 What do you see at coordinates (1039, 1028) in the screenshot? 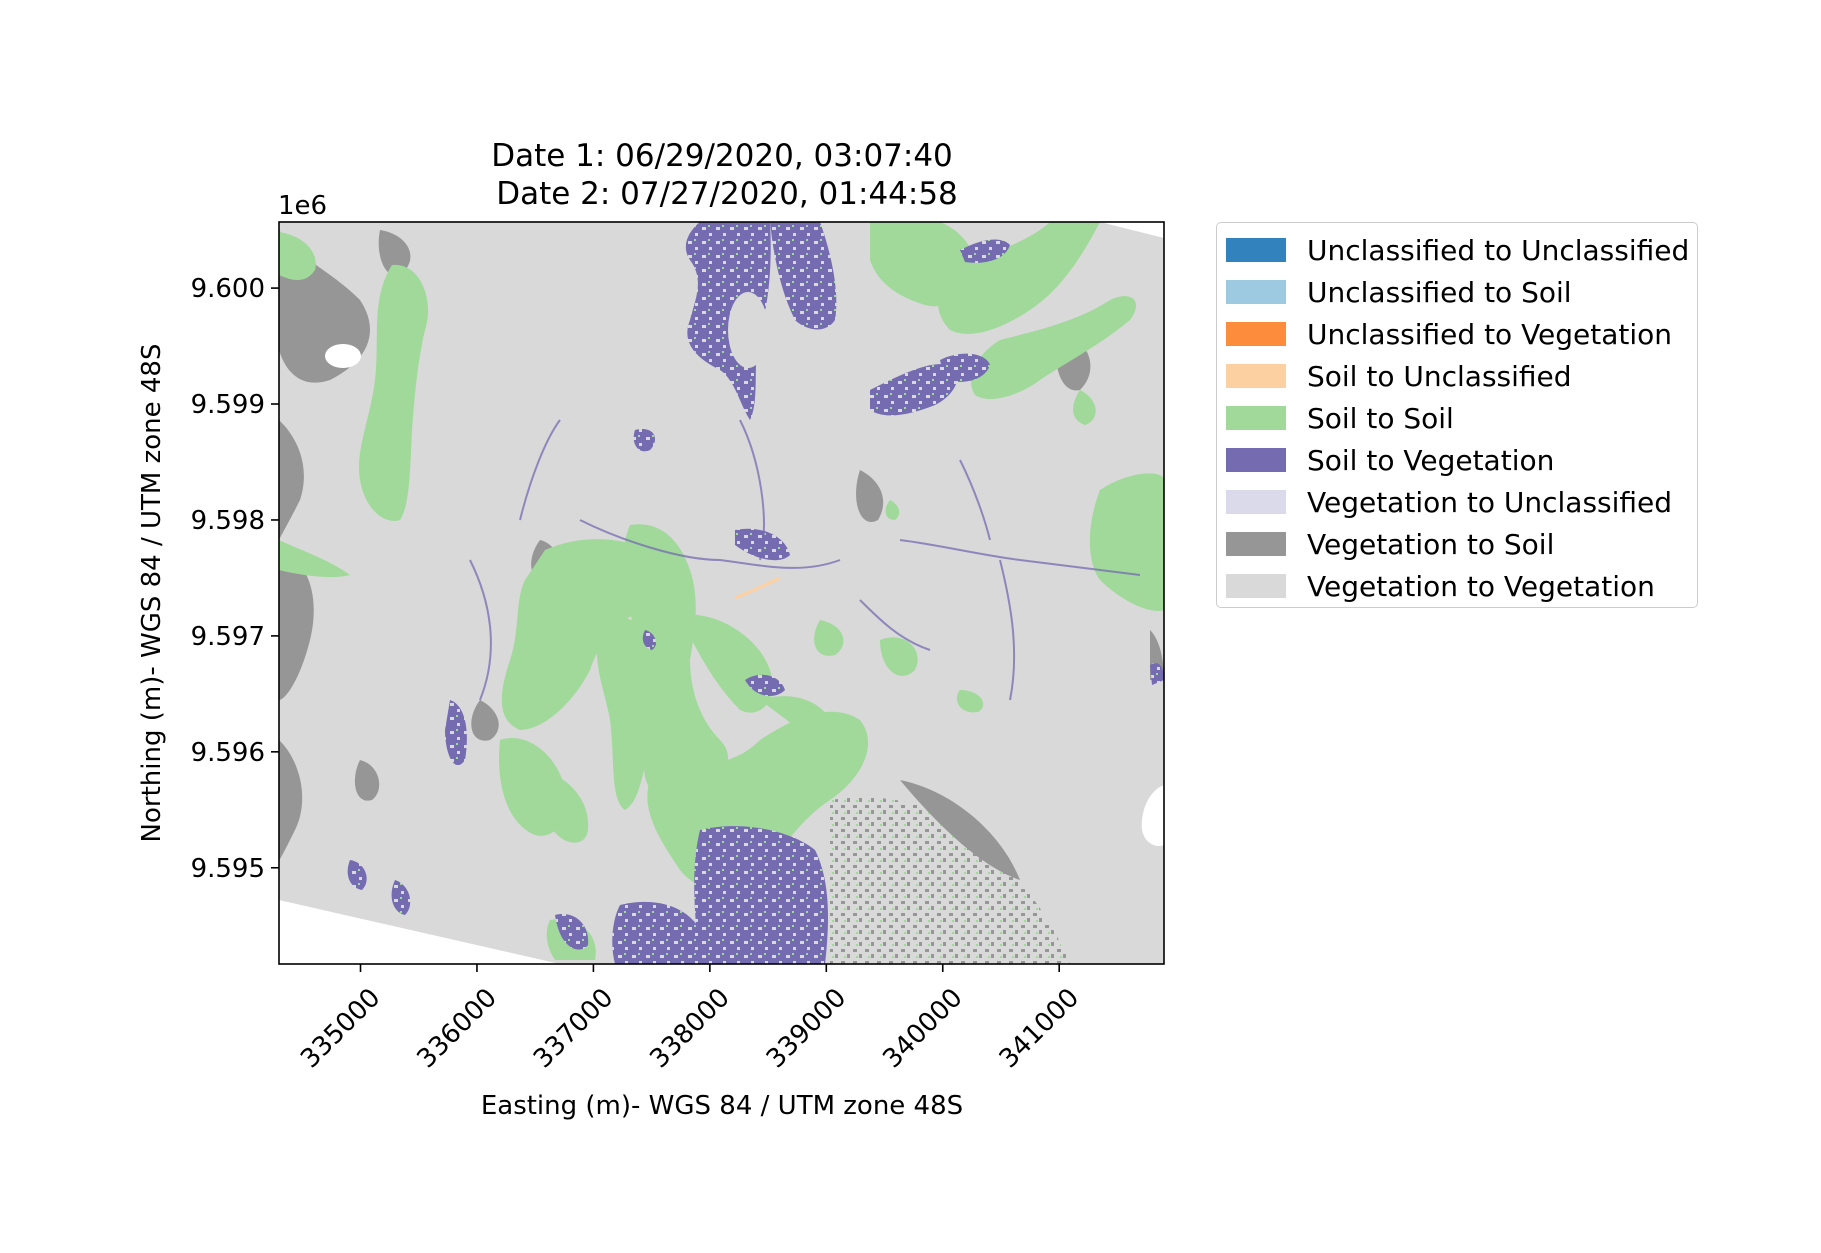
I see `x-tick-label: 341000` at bounding box center [1039, 1028].